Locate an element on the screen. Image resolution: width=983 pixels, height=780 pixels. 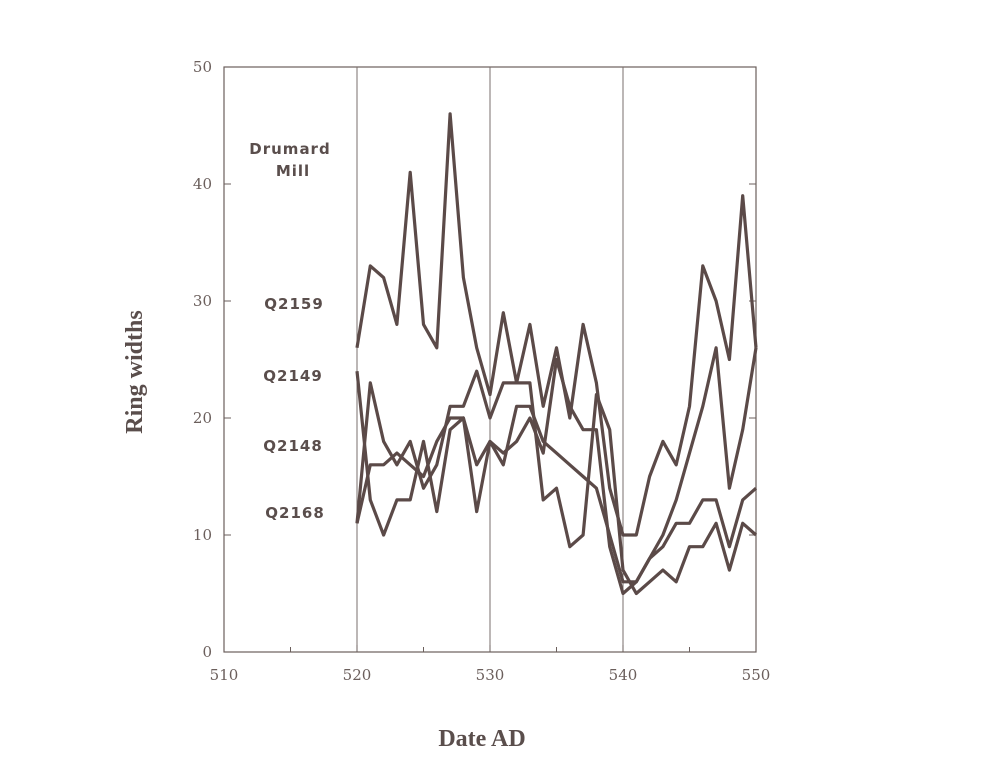
series-line-q2168 is located at coordinates (556, 476).